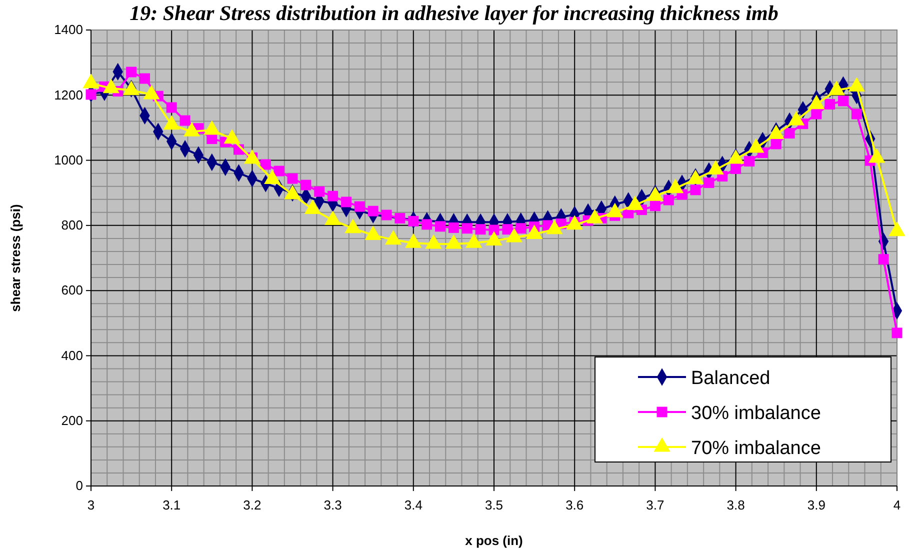 The width and height of the screenshot is (909, 554). Describe the element at coordinates (413, 505) in the screenshot. I see `x-tick-label: 3.4` at that location.